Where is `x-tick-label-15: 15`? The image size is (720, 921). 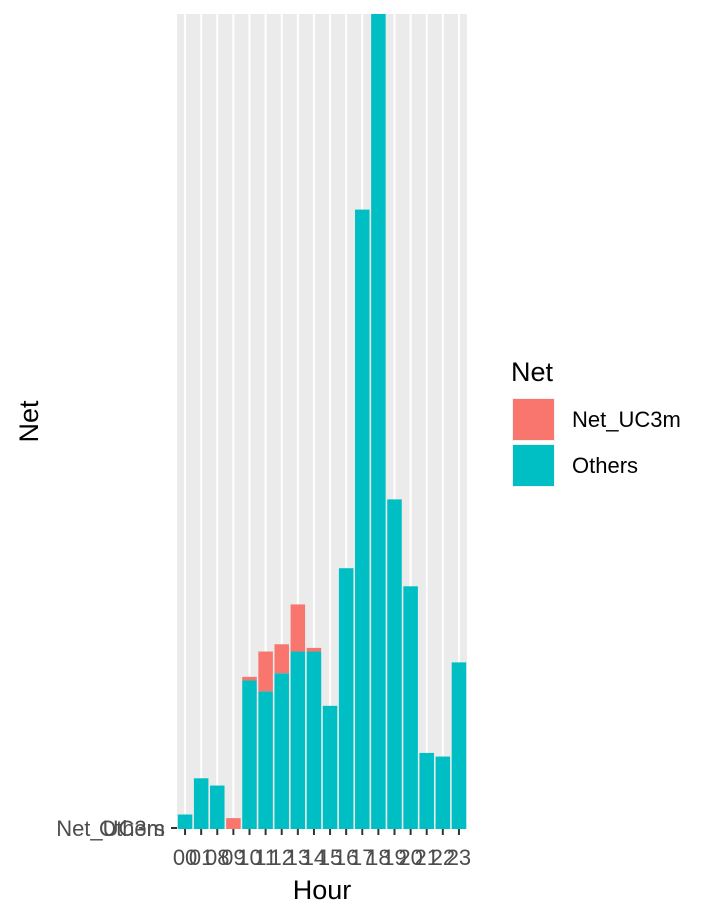 x-tick-label-15: 15 is located at coordinates (330, 857).